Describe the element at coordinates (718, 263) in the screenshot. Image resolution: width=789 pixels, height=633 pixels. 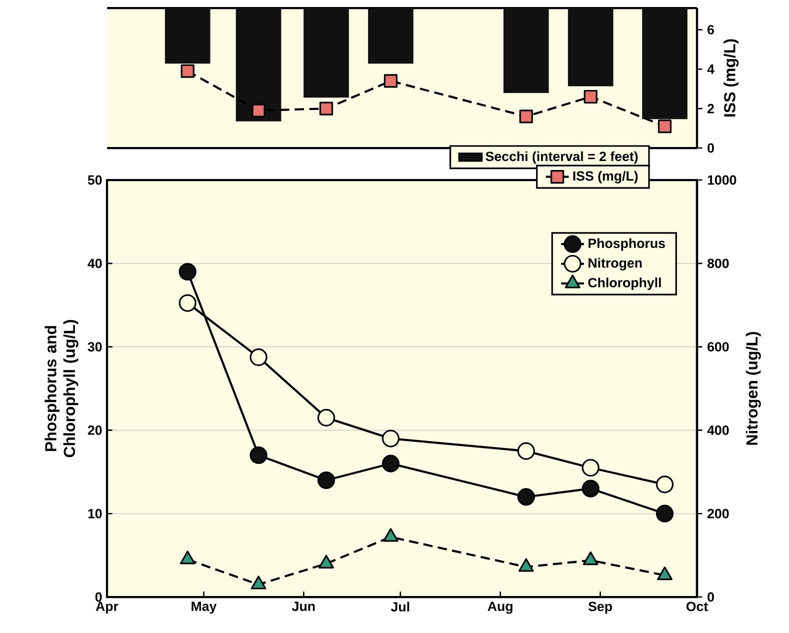
I see `y2-tick-label: 800` at that location.